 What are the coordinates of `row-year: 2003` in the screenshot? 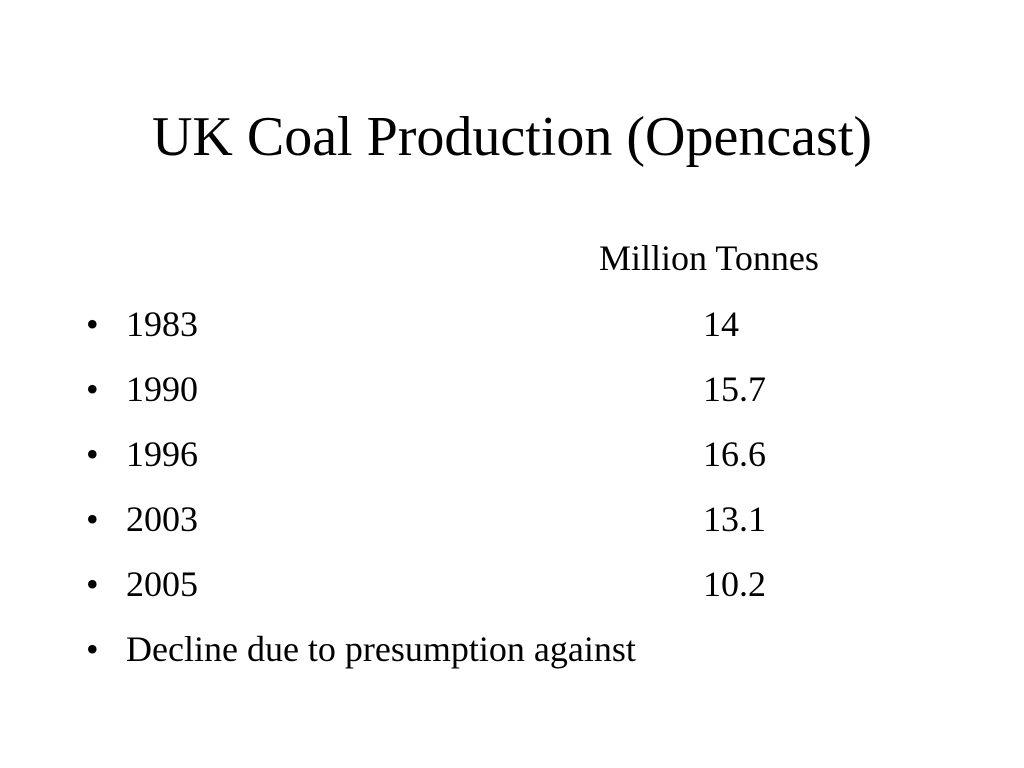 It's located at (162, 519).